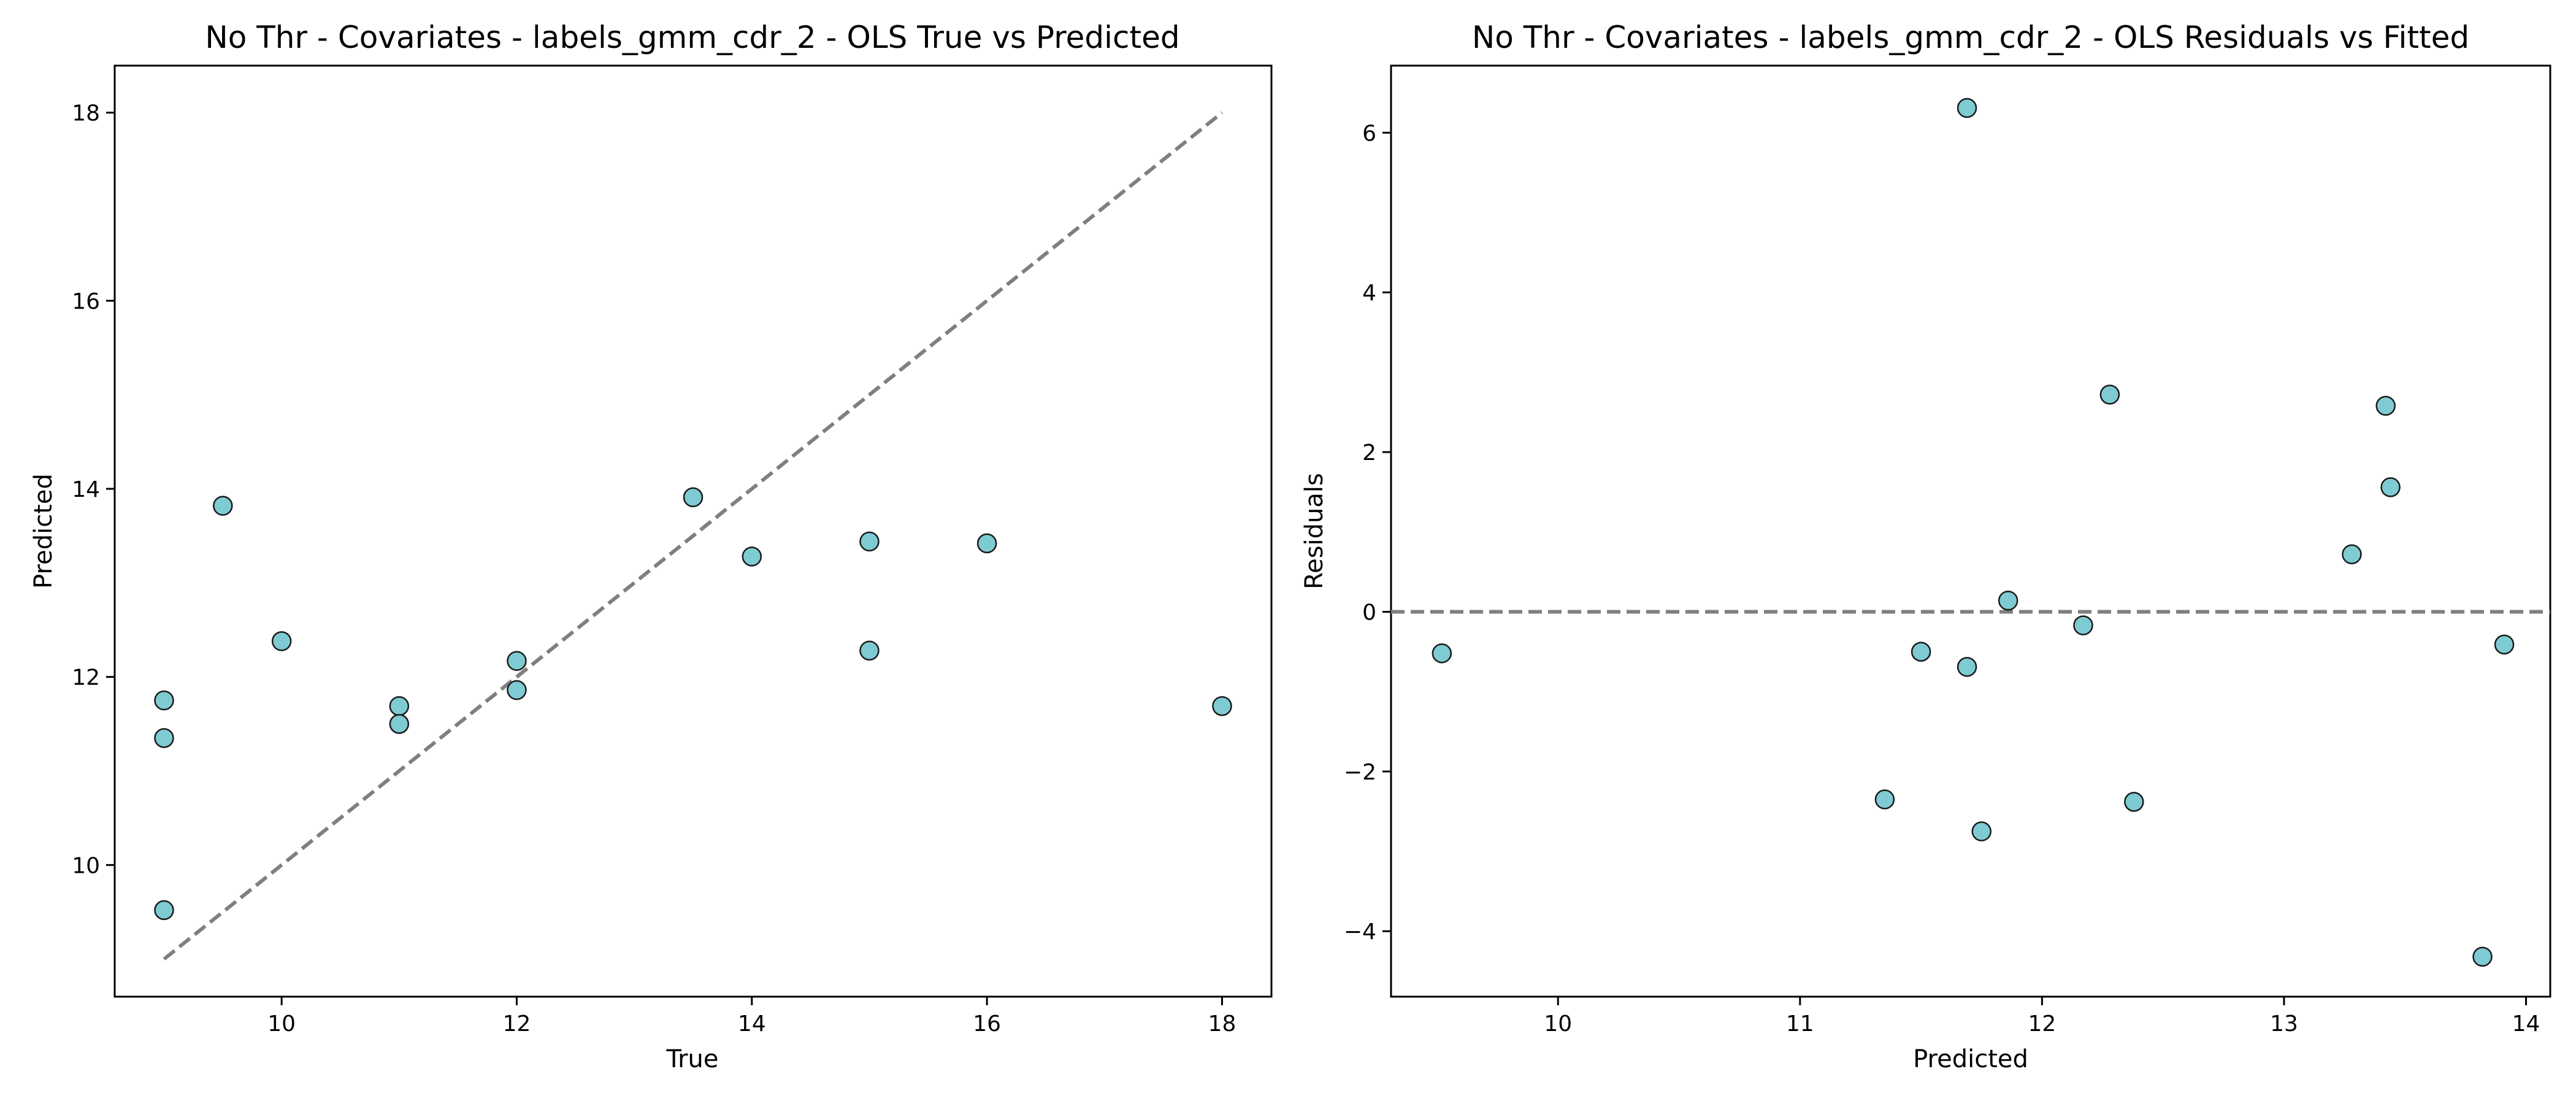  Describe the element at coordinates (517, 1024) in the screenshot. I see `true-vs-predicted-x-tick-label: 12` at that location.